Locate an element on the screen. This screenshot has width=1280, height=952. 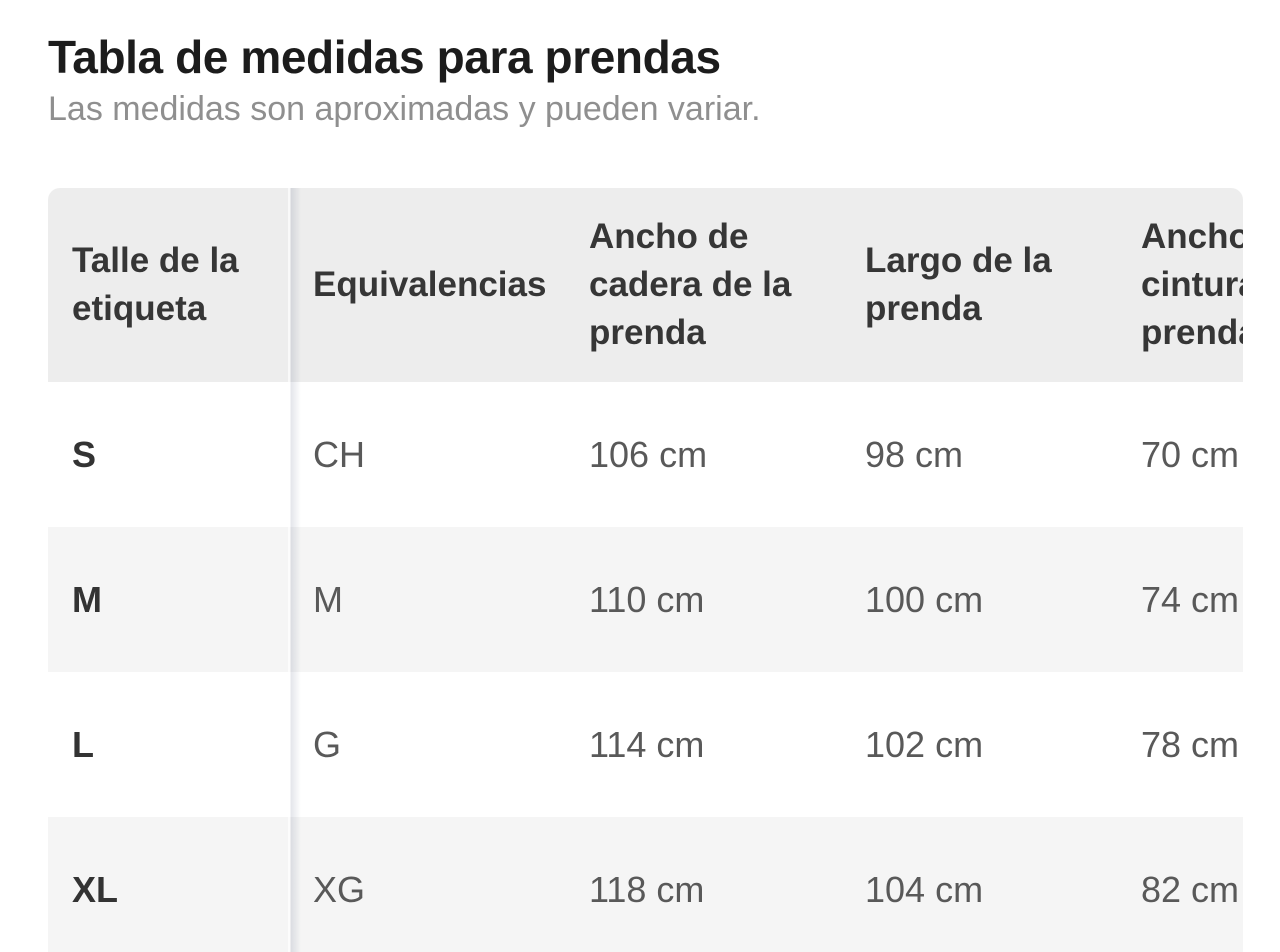
table-cell: 110 cm is located at coordinates (647, 599).